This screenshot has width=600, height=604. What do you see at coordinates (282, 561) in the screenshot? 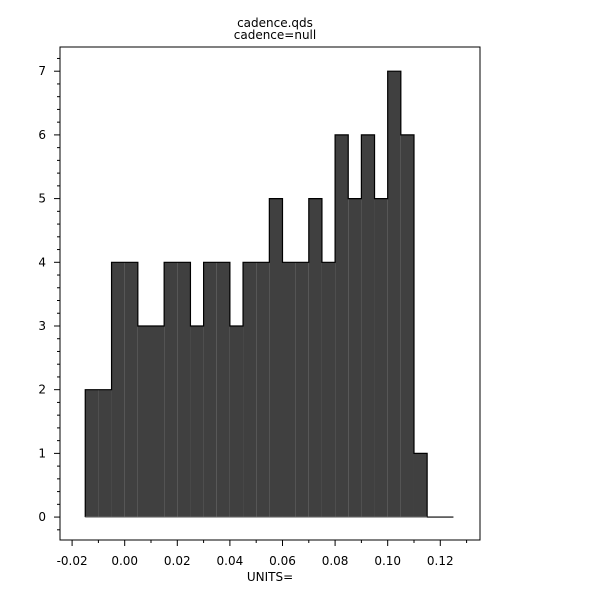
I see `x-tick-label: 0.06` at bounding box center [282, 561].